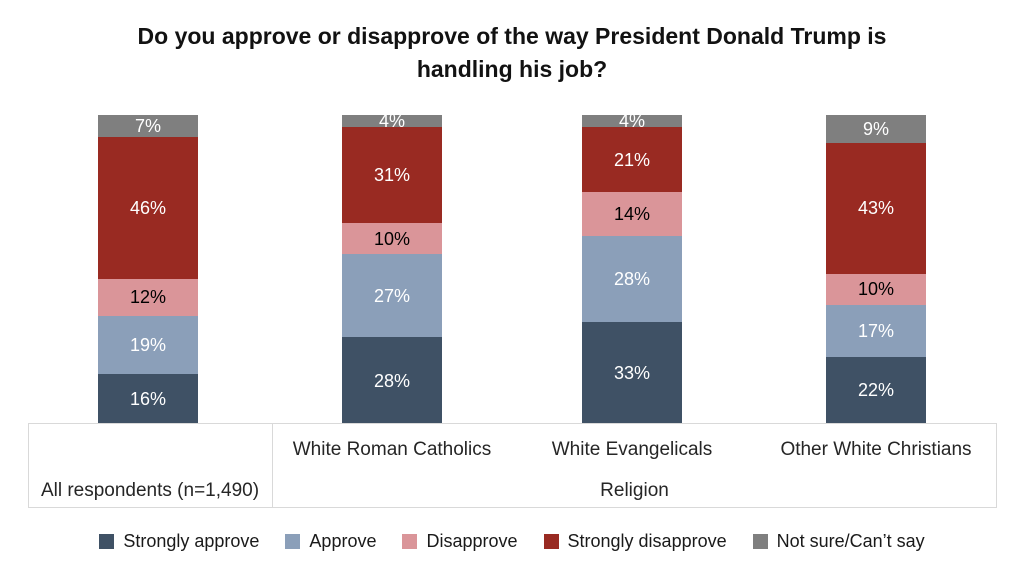 This screenshot has width=1024, height=579. I want to click on bar-segment: 43%, so click(876, 208).